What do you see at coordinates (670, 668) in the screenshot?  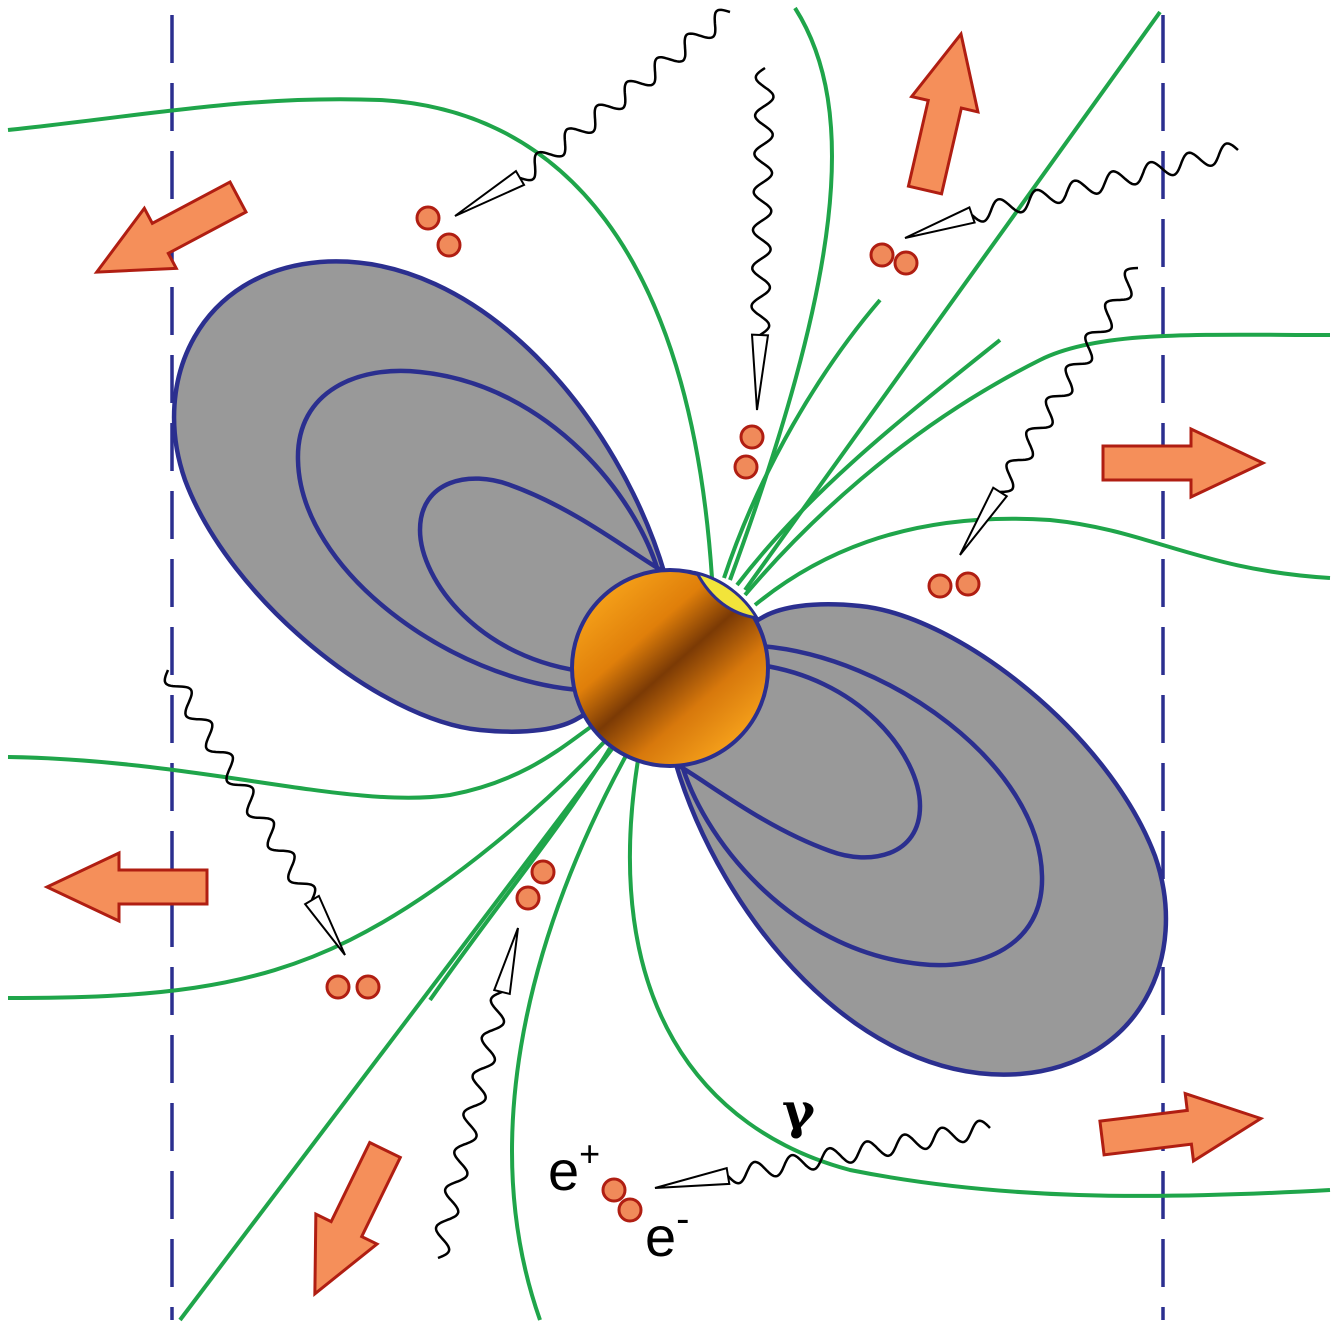 I see `pulsar` at bounding box center [670, 668].